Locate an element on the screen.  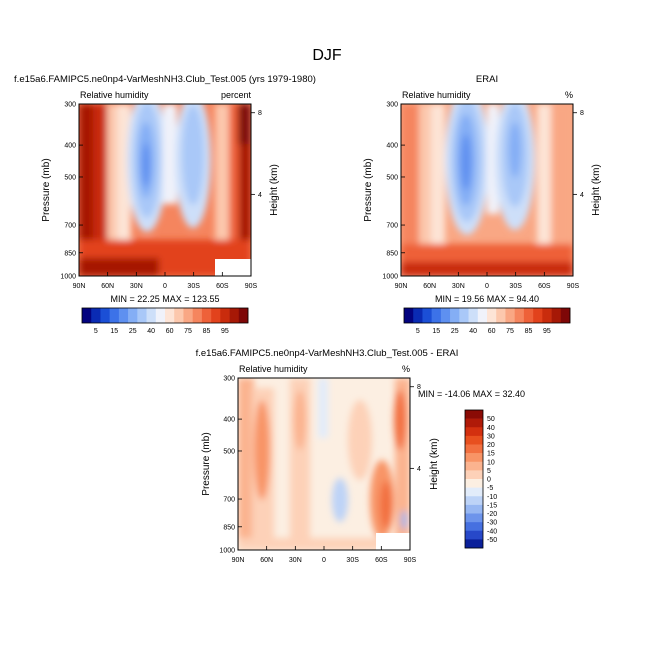
colorbar-label: -5 is located at coordinates (490, 488).